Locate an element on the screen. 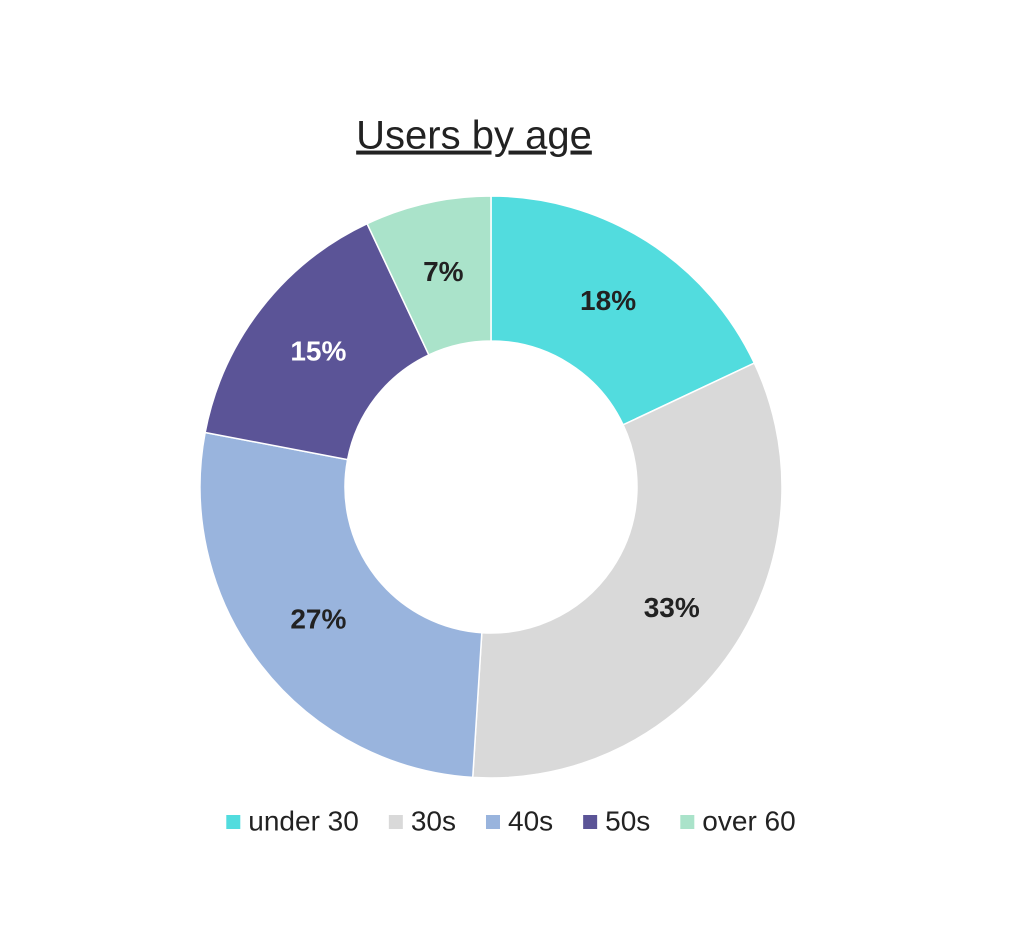 Image resolution: width=1018 pixels, height=950 pixels. chart-title: Users by age is located at coordinates (474, 136).